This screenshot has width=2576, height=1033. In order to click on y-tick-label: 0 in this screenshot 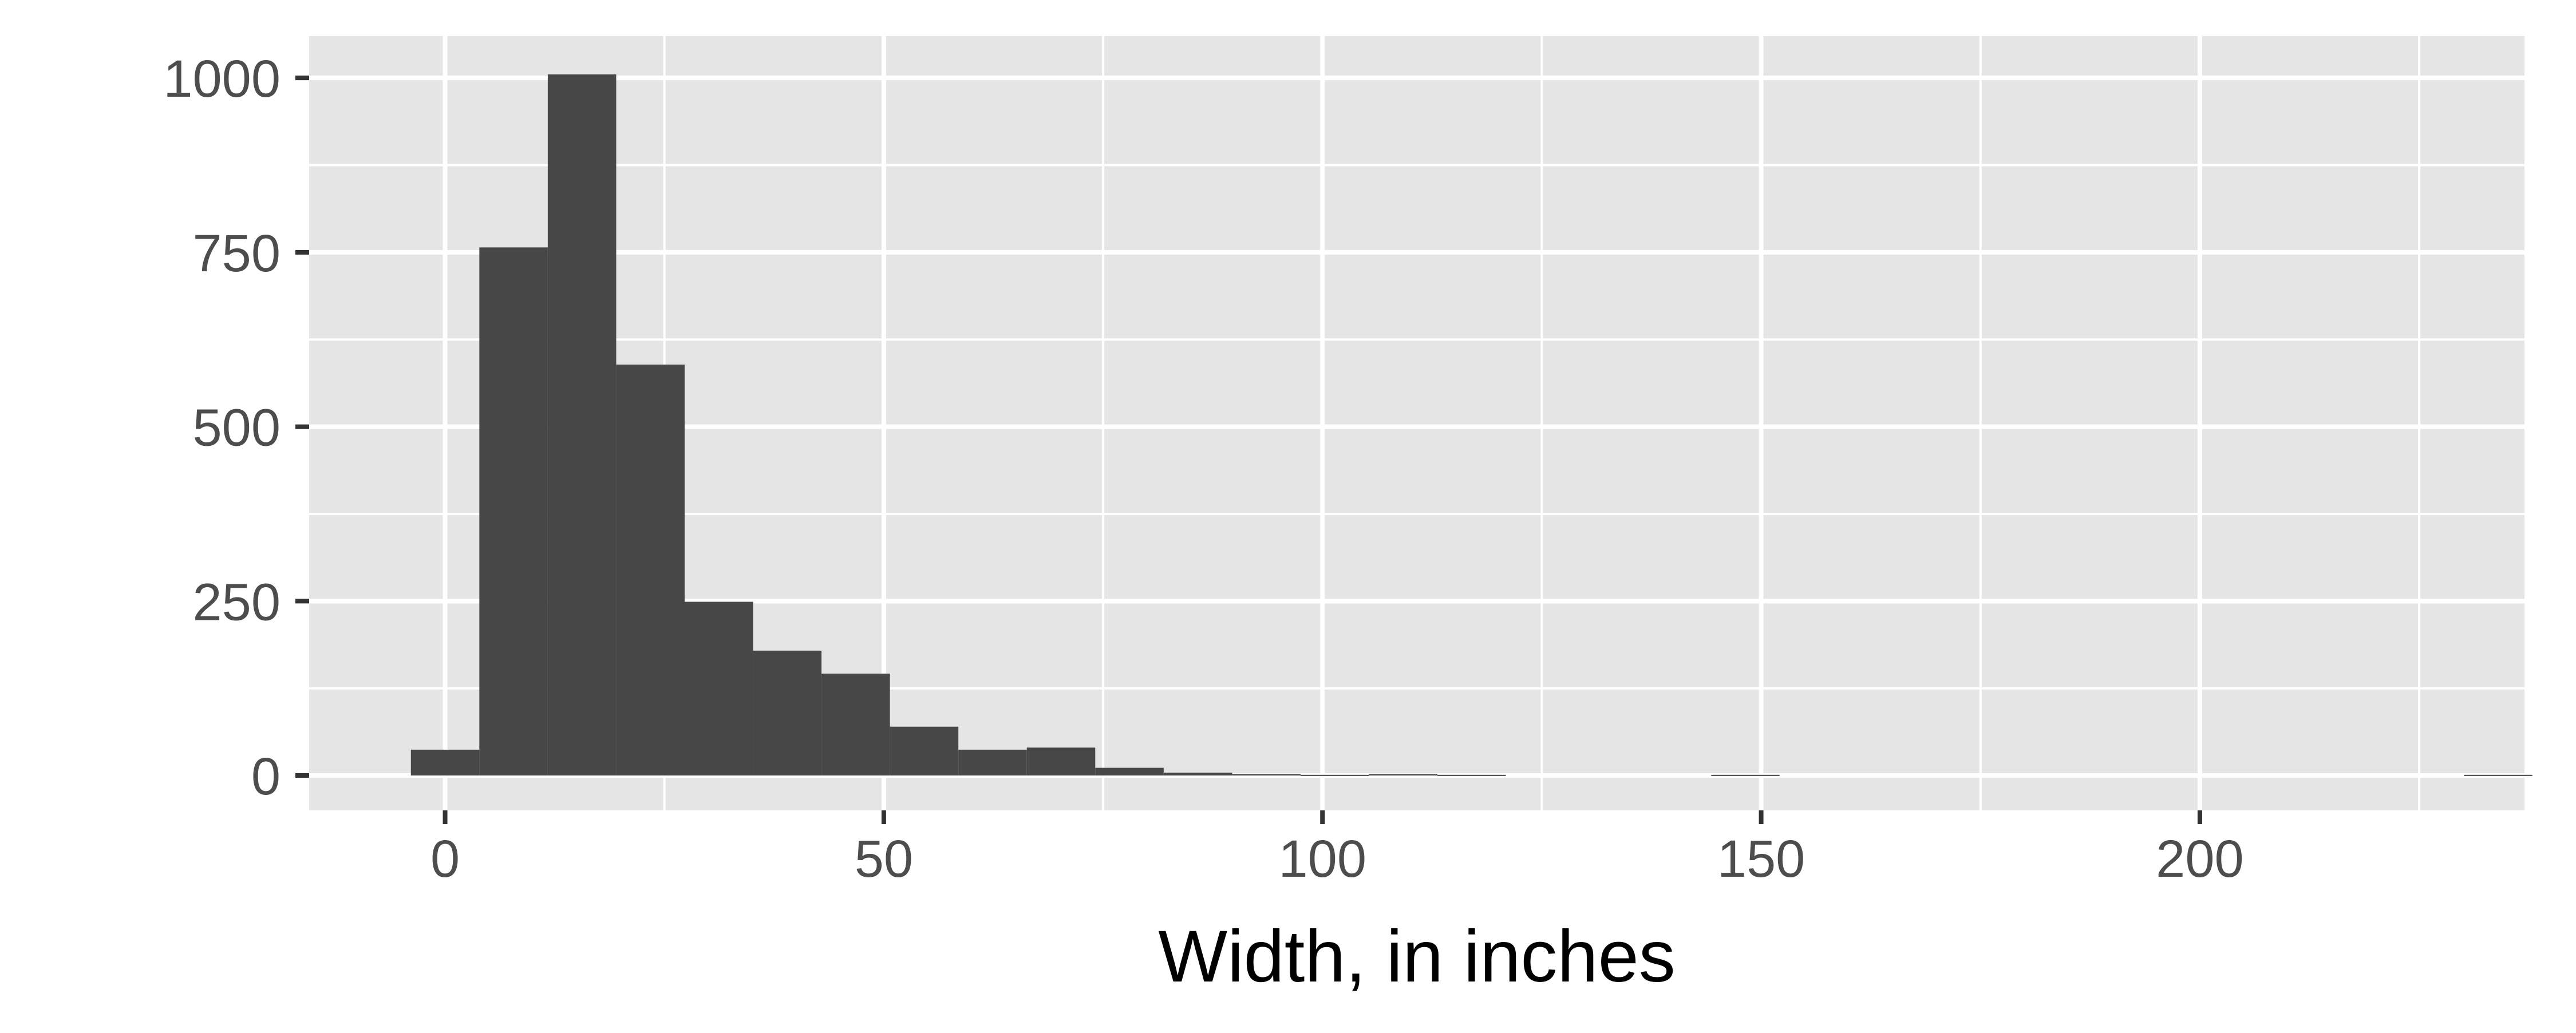, I will do `click(265, 776)`.